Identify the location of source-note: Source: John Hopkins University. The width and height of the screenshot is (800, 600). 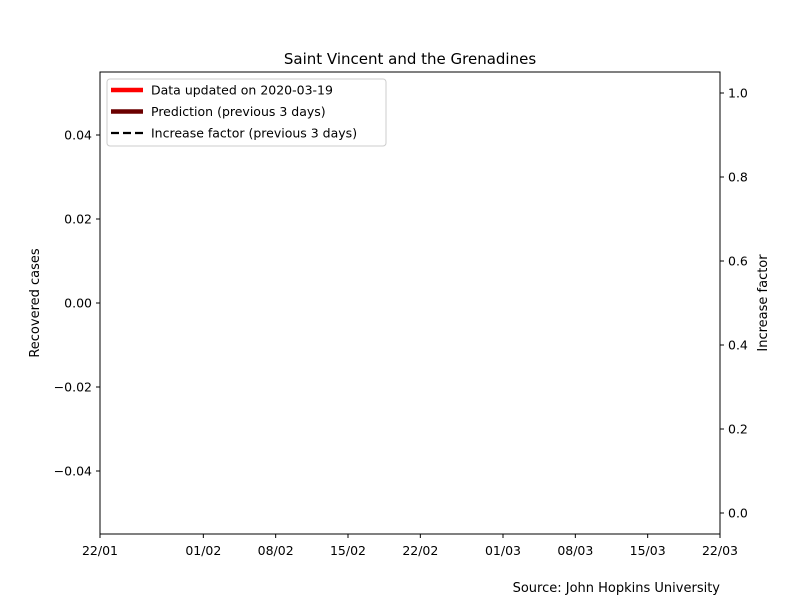
(617, 588).